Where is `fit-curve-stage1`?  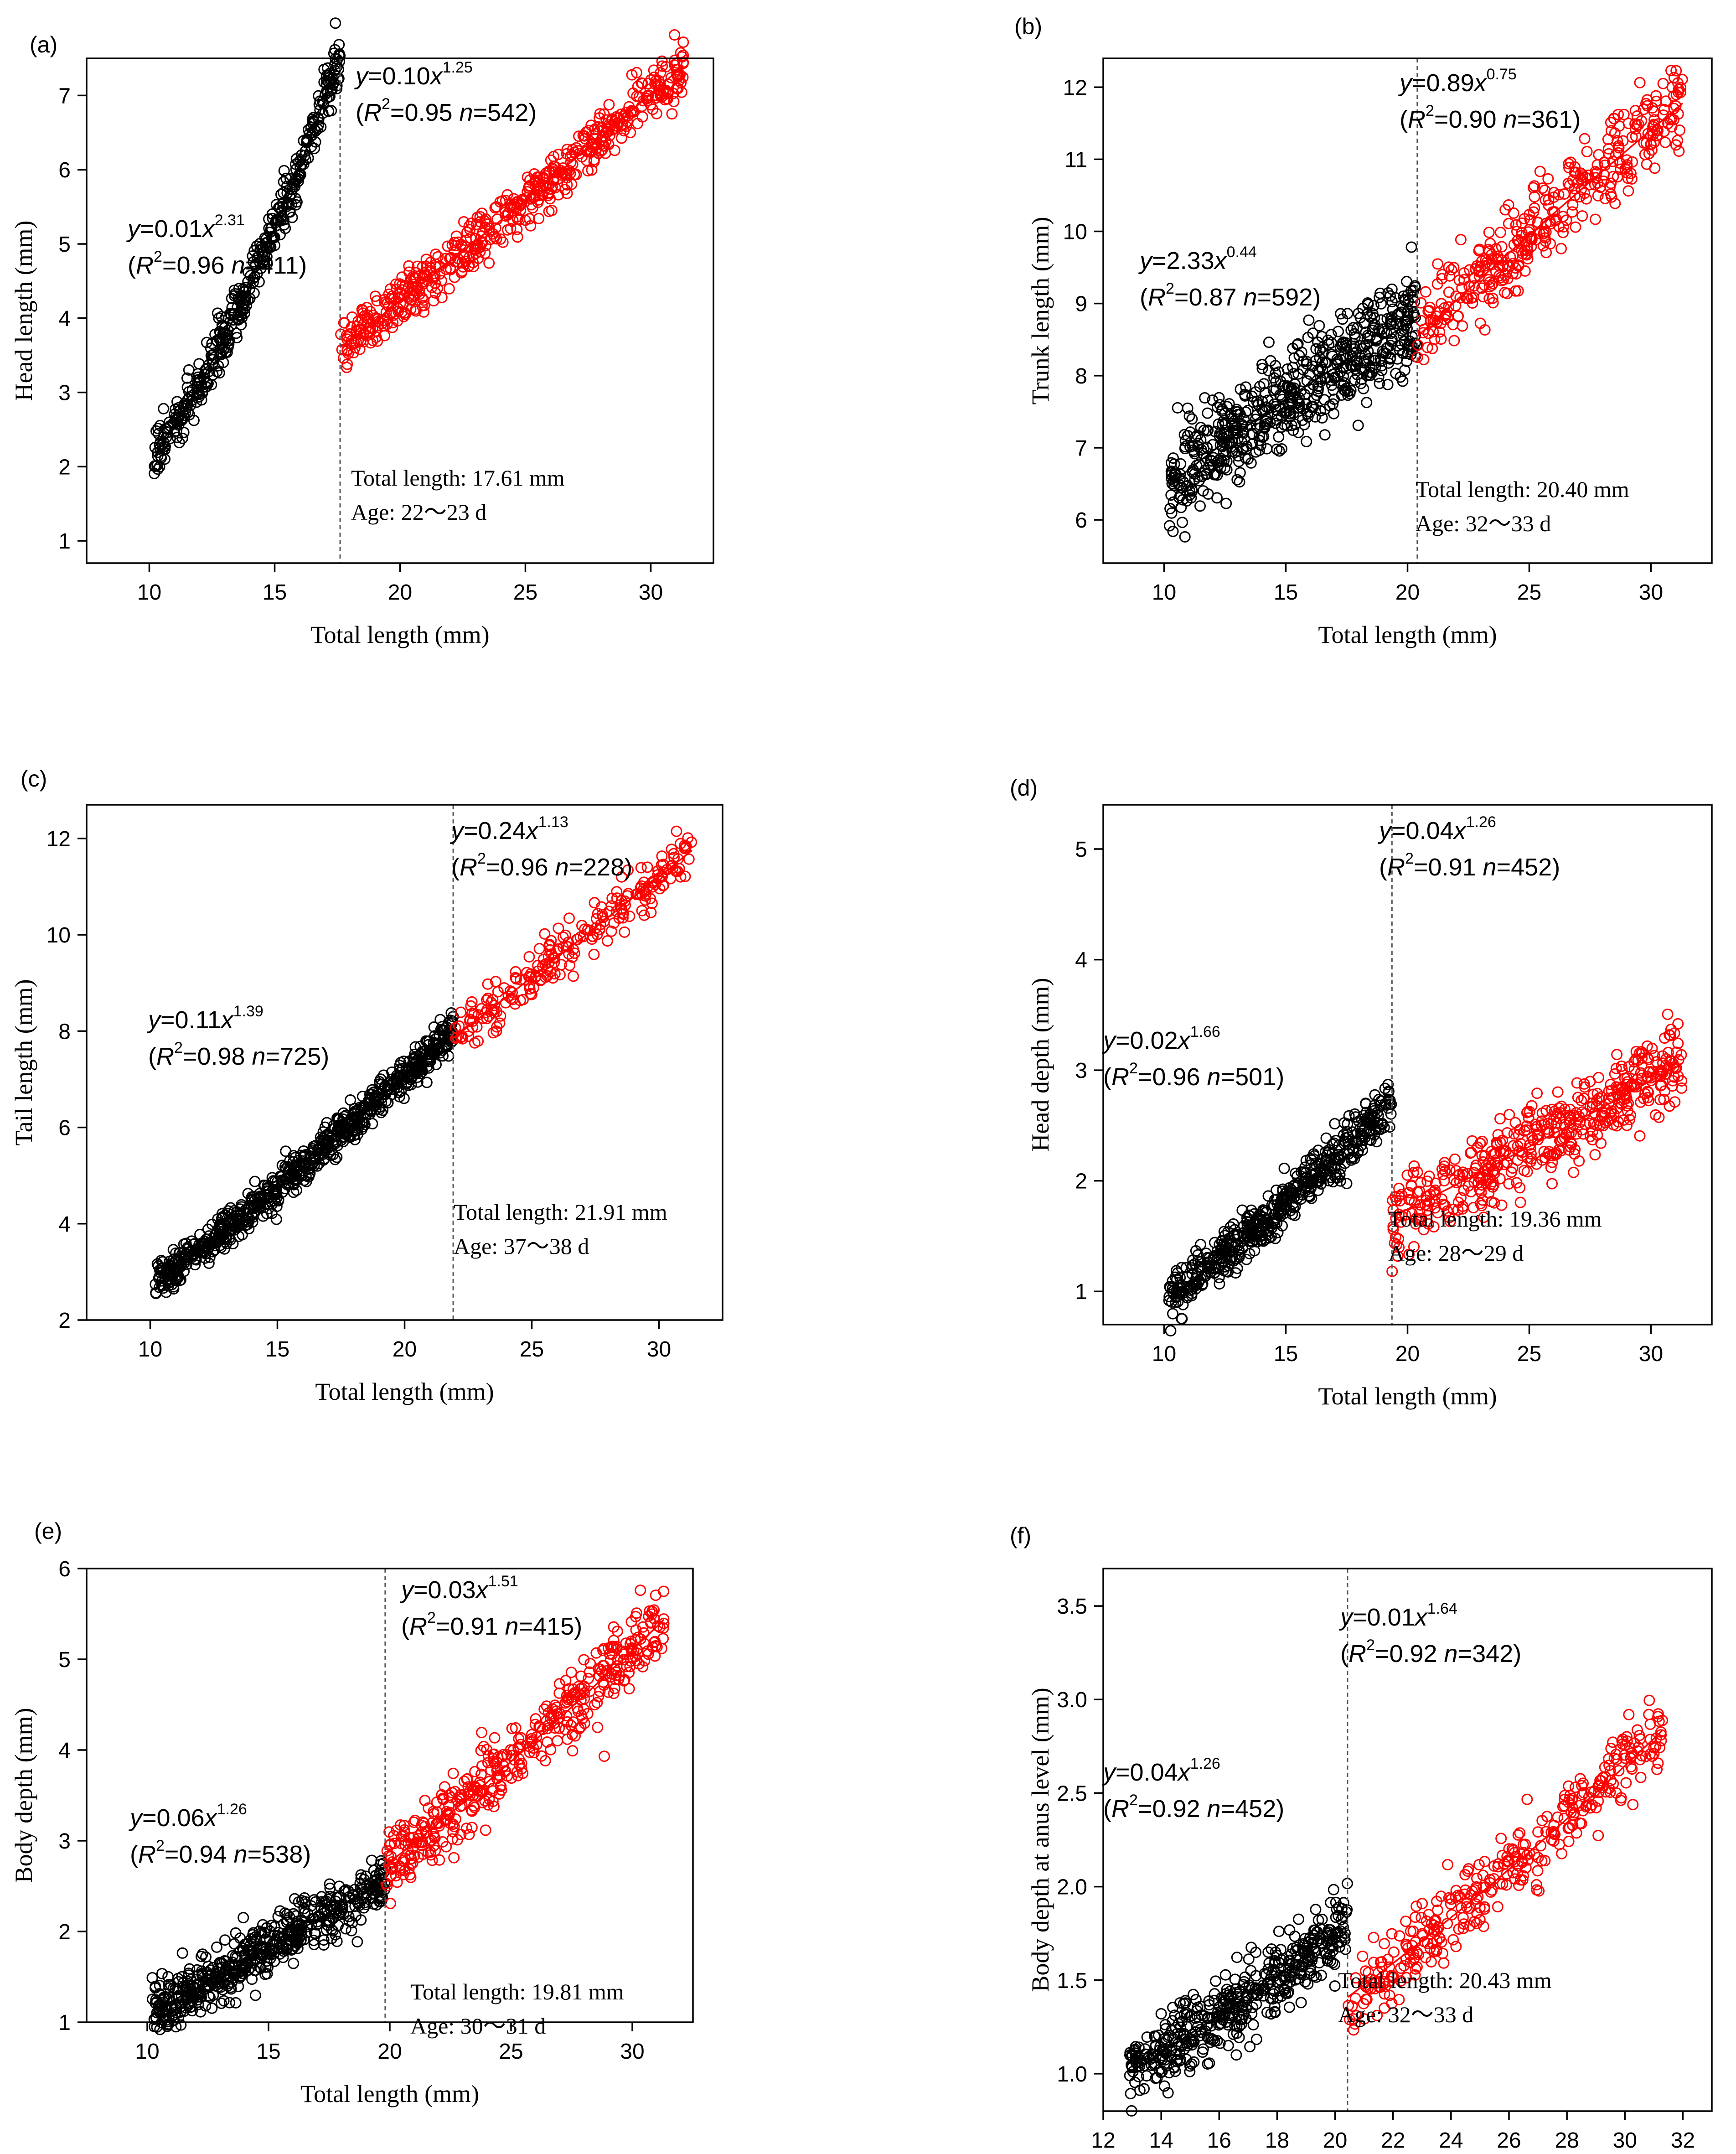 fit-curve-stage1 is located at coordinates (247, 255).